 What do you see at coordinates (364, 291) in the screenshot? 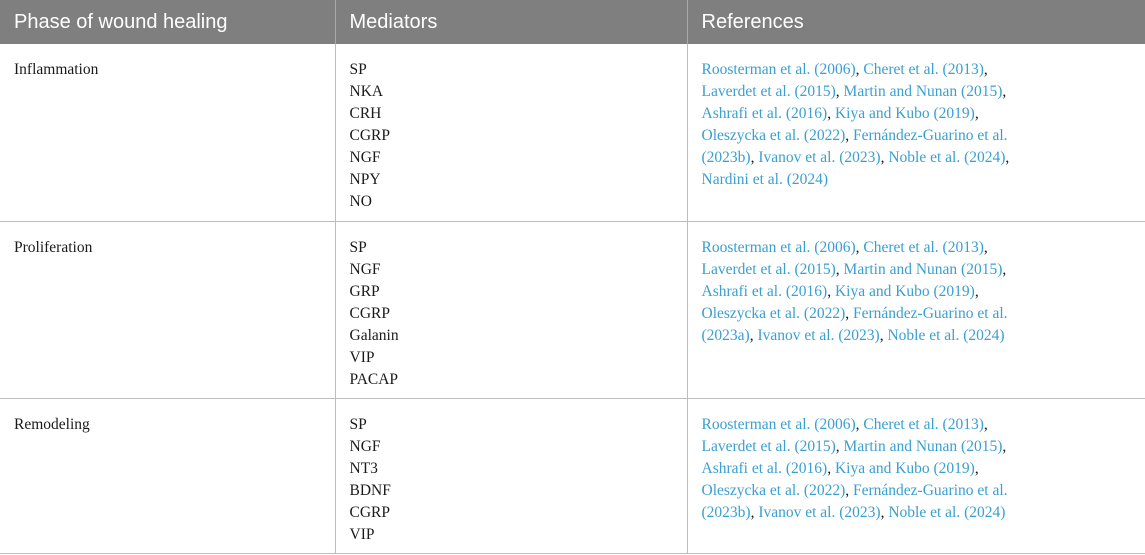
I see `mediator-item: GRP` at bounding box center [364, 291].